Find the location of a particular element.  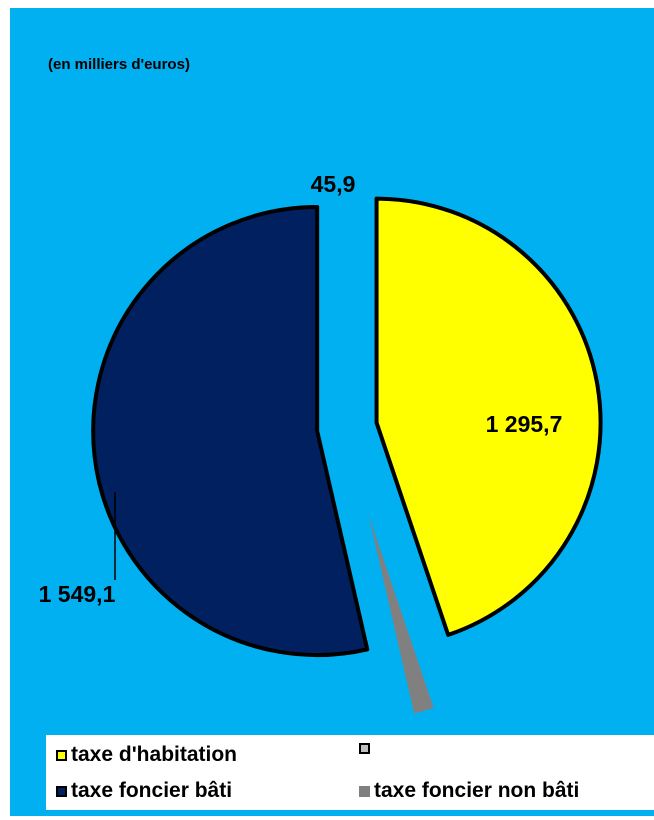

legend-label: taxe foncier bâti is located at coordinates (152, 790).